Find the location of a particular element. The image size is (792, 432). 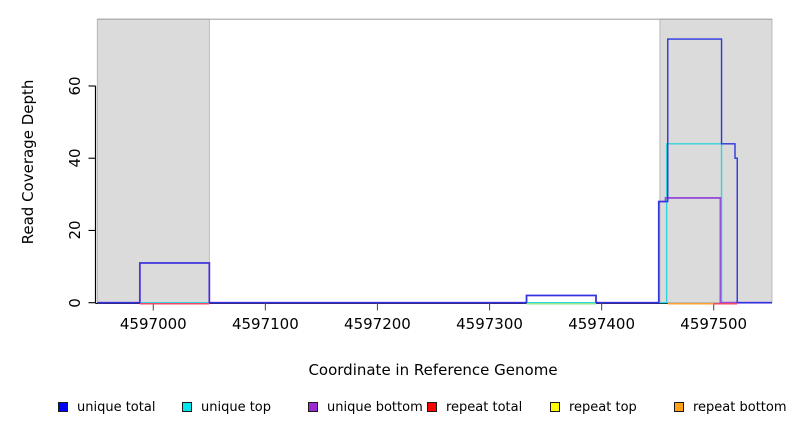

y-tick-label: 20 is located at coordinates (75, 230).